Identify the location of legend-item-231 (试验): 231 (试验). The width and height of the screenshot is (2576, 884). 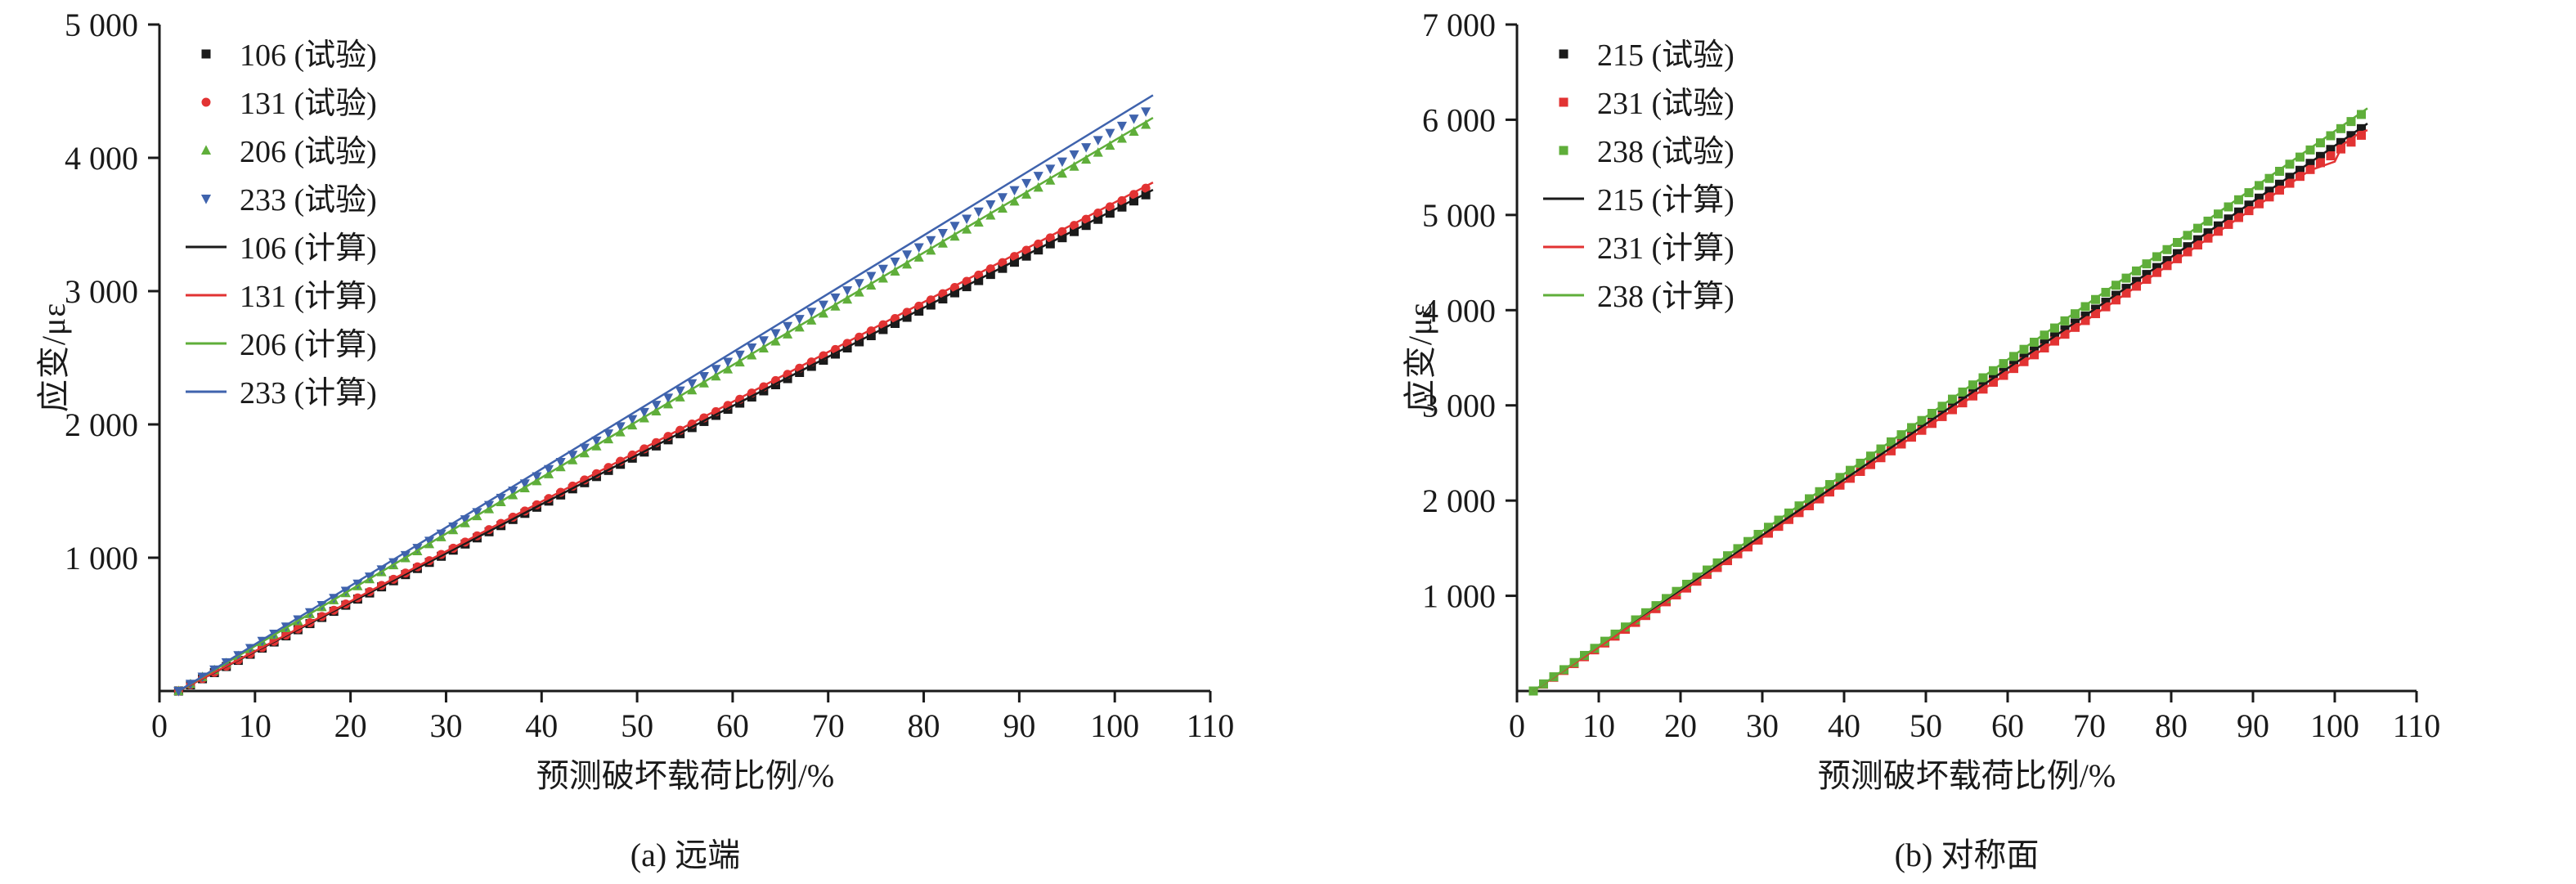
(1647, 104).